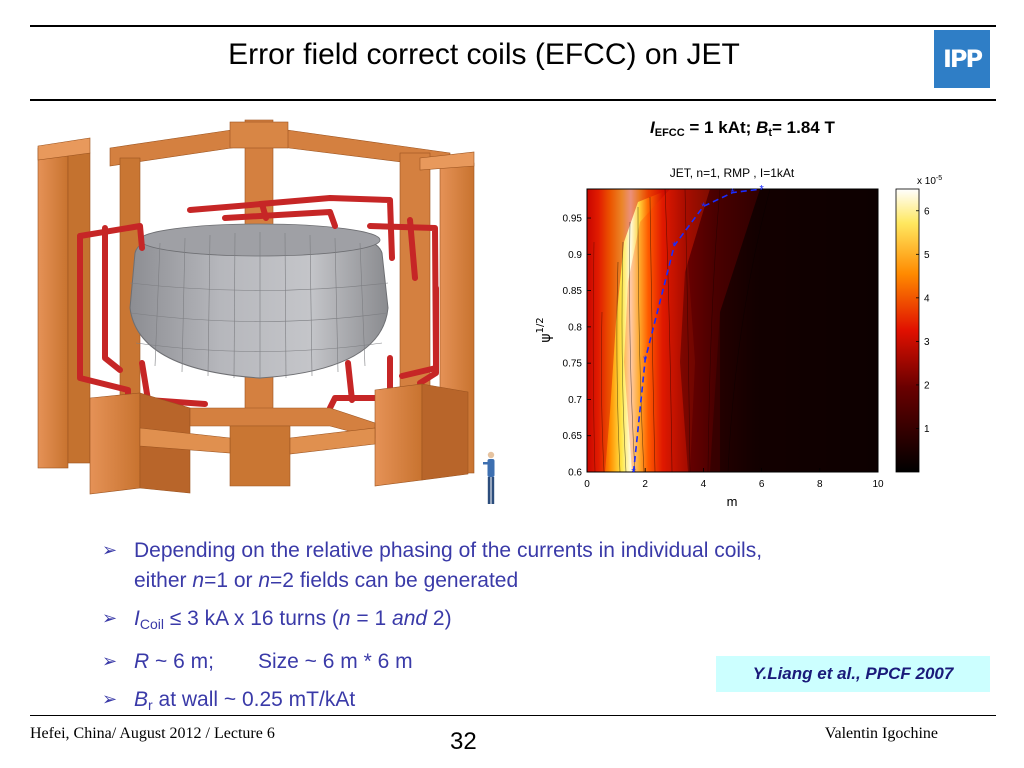 Image resolution: width=1024 pixels, height=768 pixels. What do you see at coordinates (513, 100) in the screenshot?
I see `title-rule-bottom` at bounding box center [513, 100].